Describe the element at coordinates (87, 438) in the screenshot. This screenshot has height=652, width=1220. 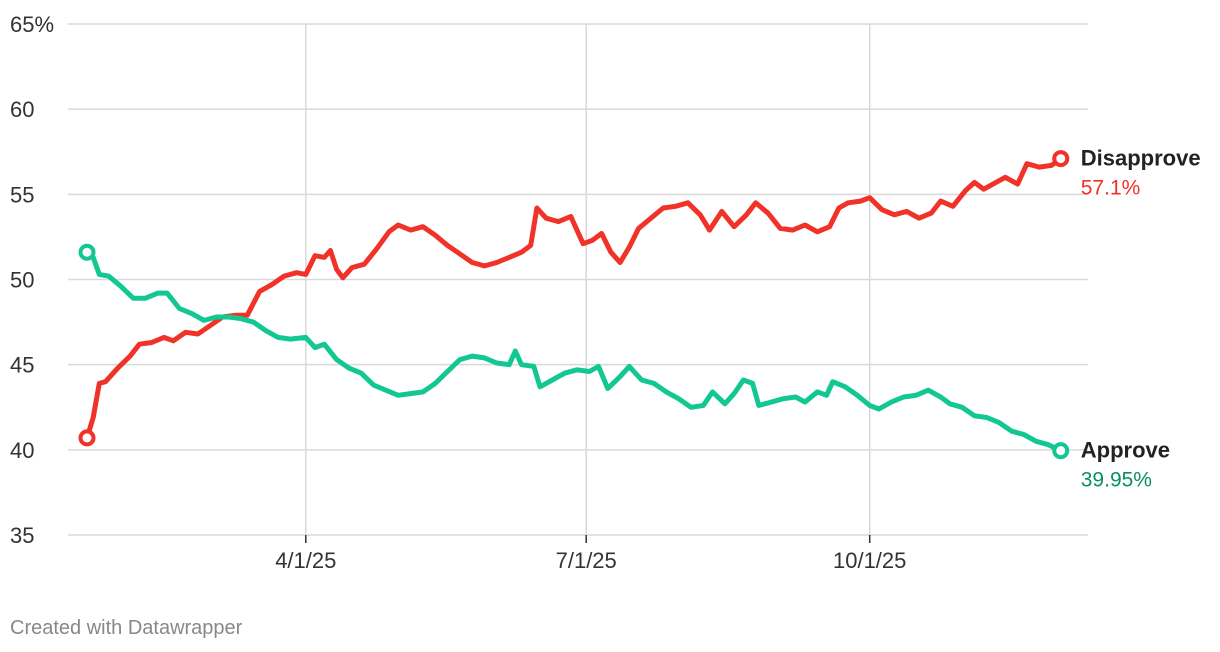
I see `disapprove-start-point` at that location.